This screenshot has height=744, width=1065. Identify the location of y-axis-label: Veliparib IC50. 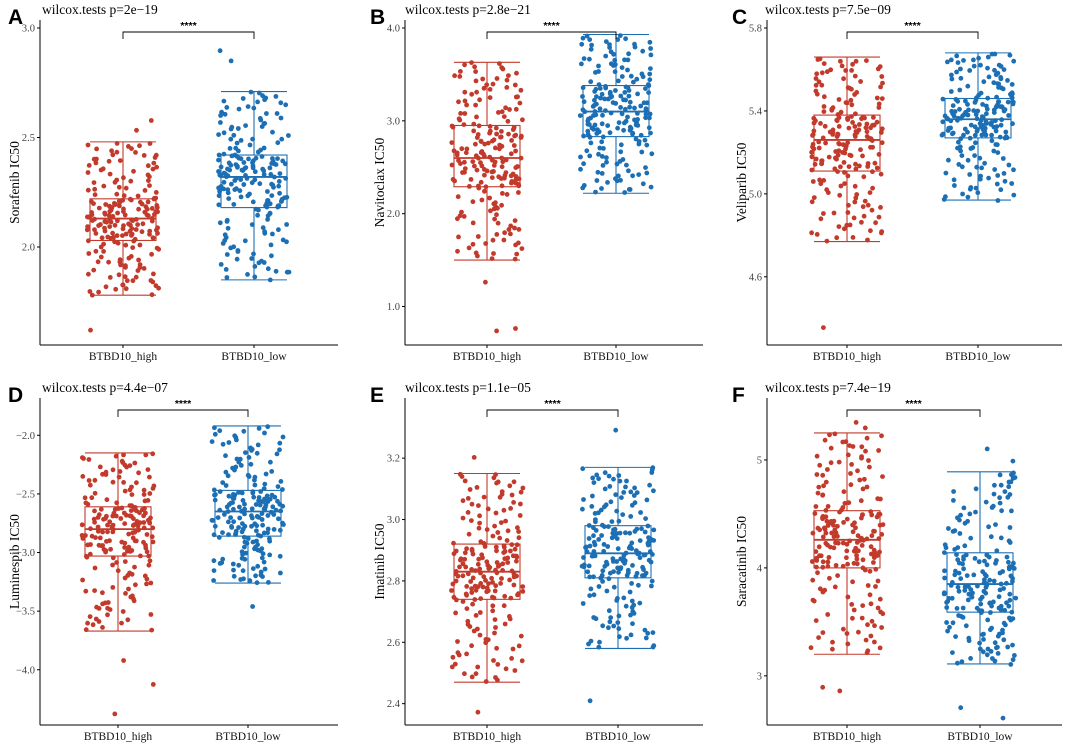
(741, 182).